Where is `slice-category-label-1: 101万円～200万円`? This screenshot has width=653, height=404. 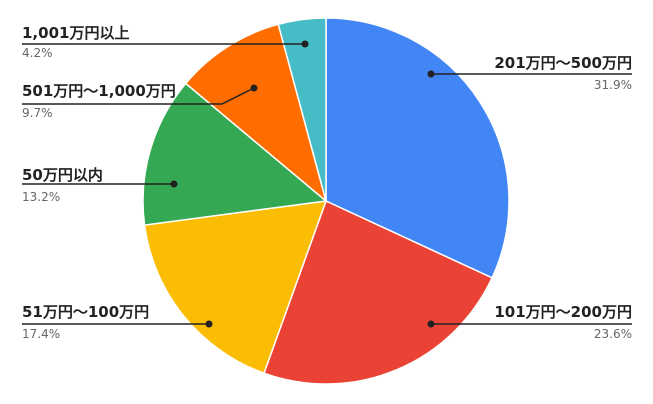
slice-category-label-1: 101万円～200万円 is located at coordinates (563, 312).